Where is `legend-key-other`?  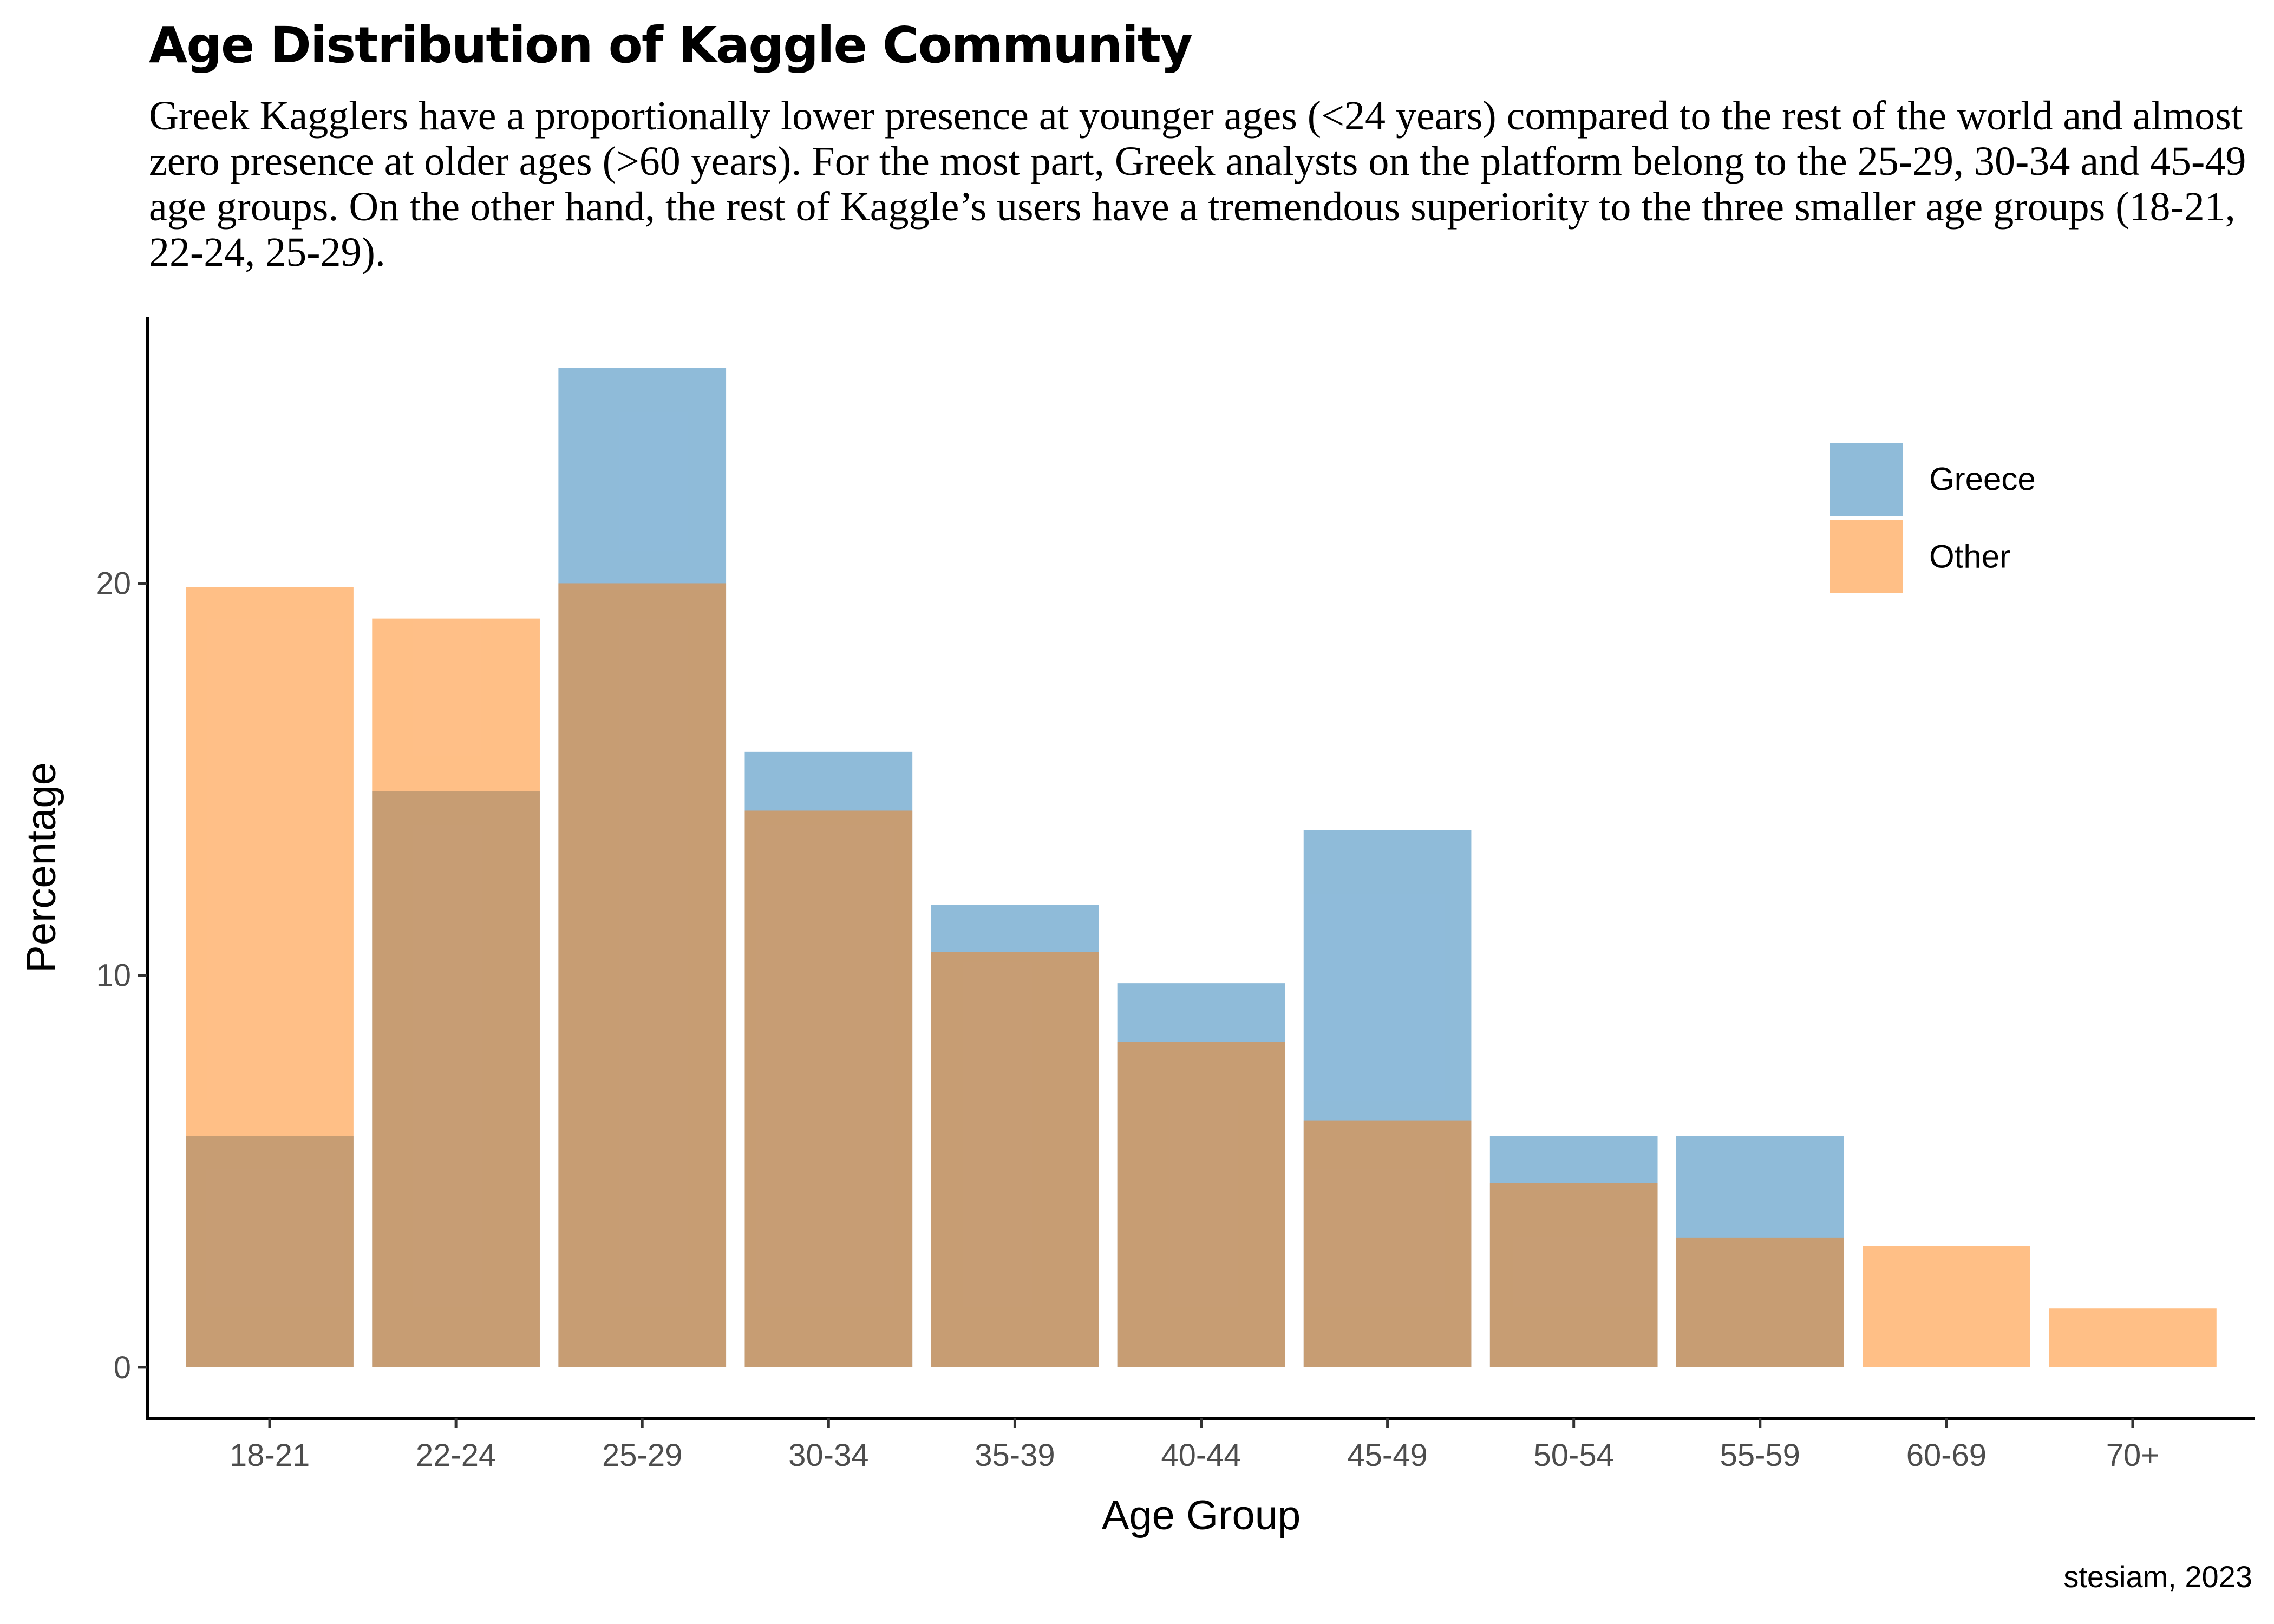
legend-key-other is located at coordinates (1867, 557).